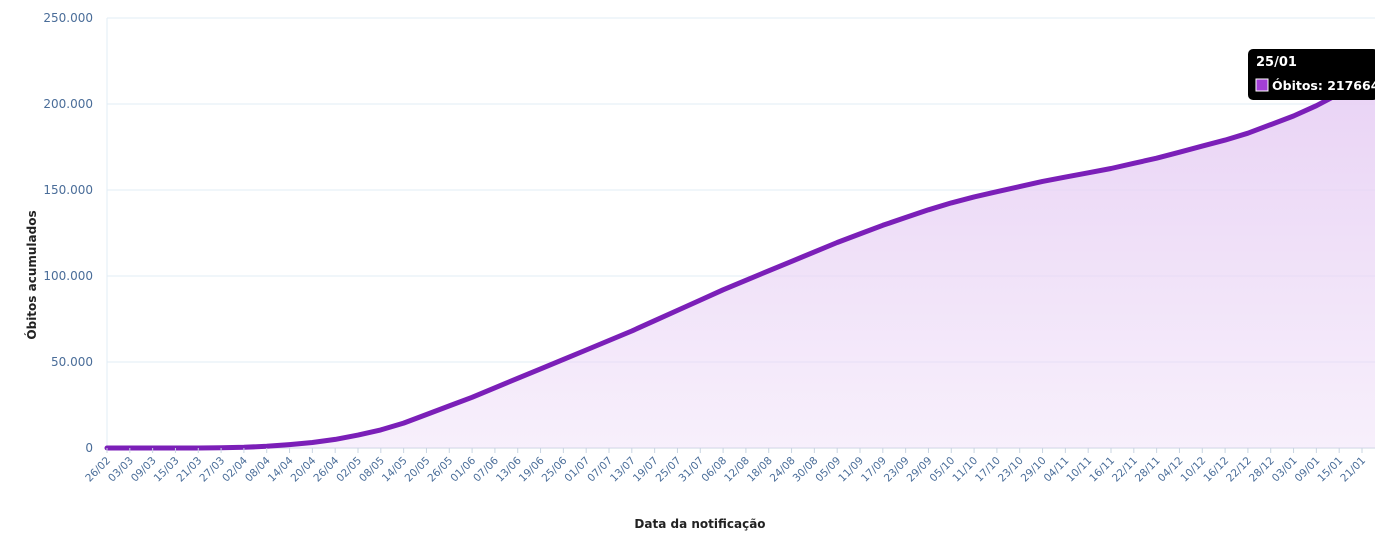  What do you see at coordinates (68, 190) in the screenshot?
I see `y-tick-label: 150.000` at bounding box center [68, 190].